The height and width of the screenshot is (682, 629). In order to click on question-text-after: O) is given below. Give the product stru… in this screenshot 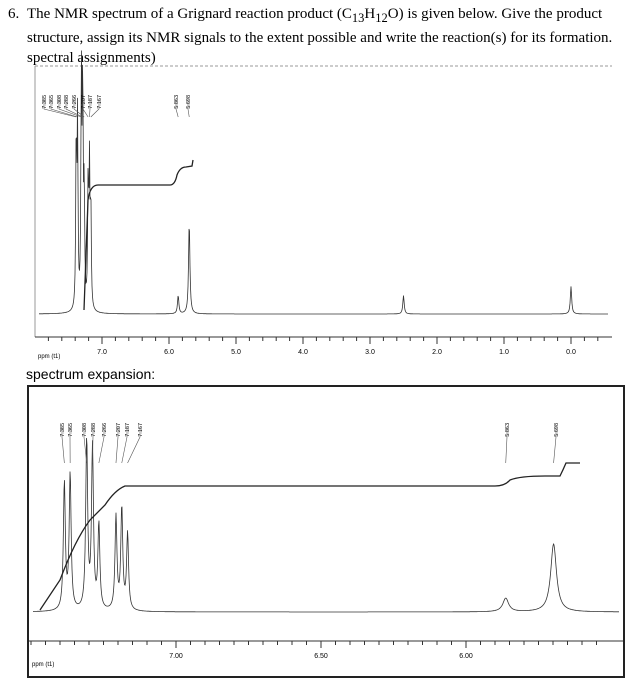, I will do `click(320, 36)`.